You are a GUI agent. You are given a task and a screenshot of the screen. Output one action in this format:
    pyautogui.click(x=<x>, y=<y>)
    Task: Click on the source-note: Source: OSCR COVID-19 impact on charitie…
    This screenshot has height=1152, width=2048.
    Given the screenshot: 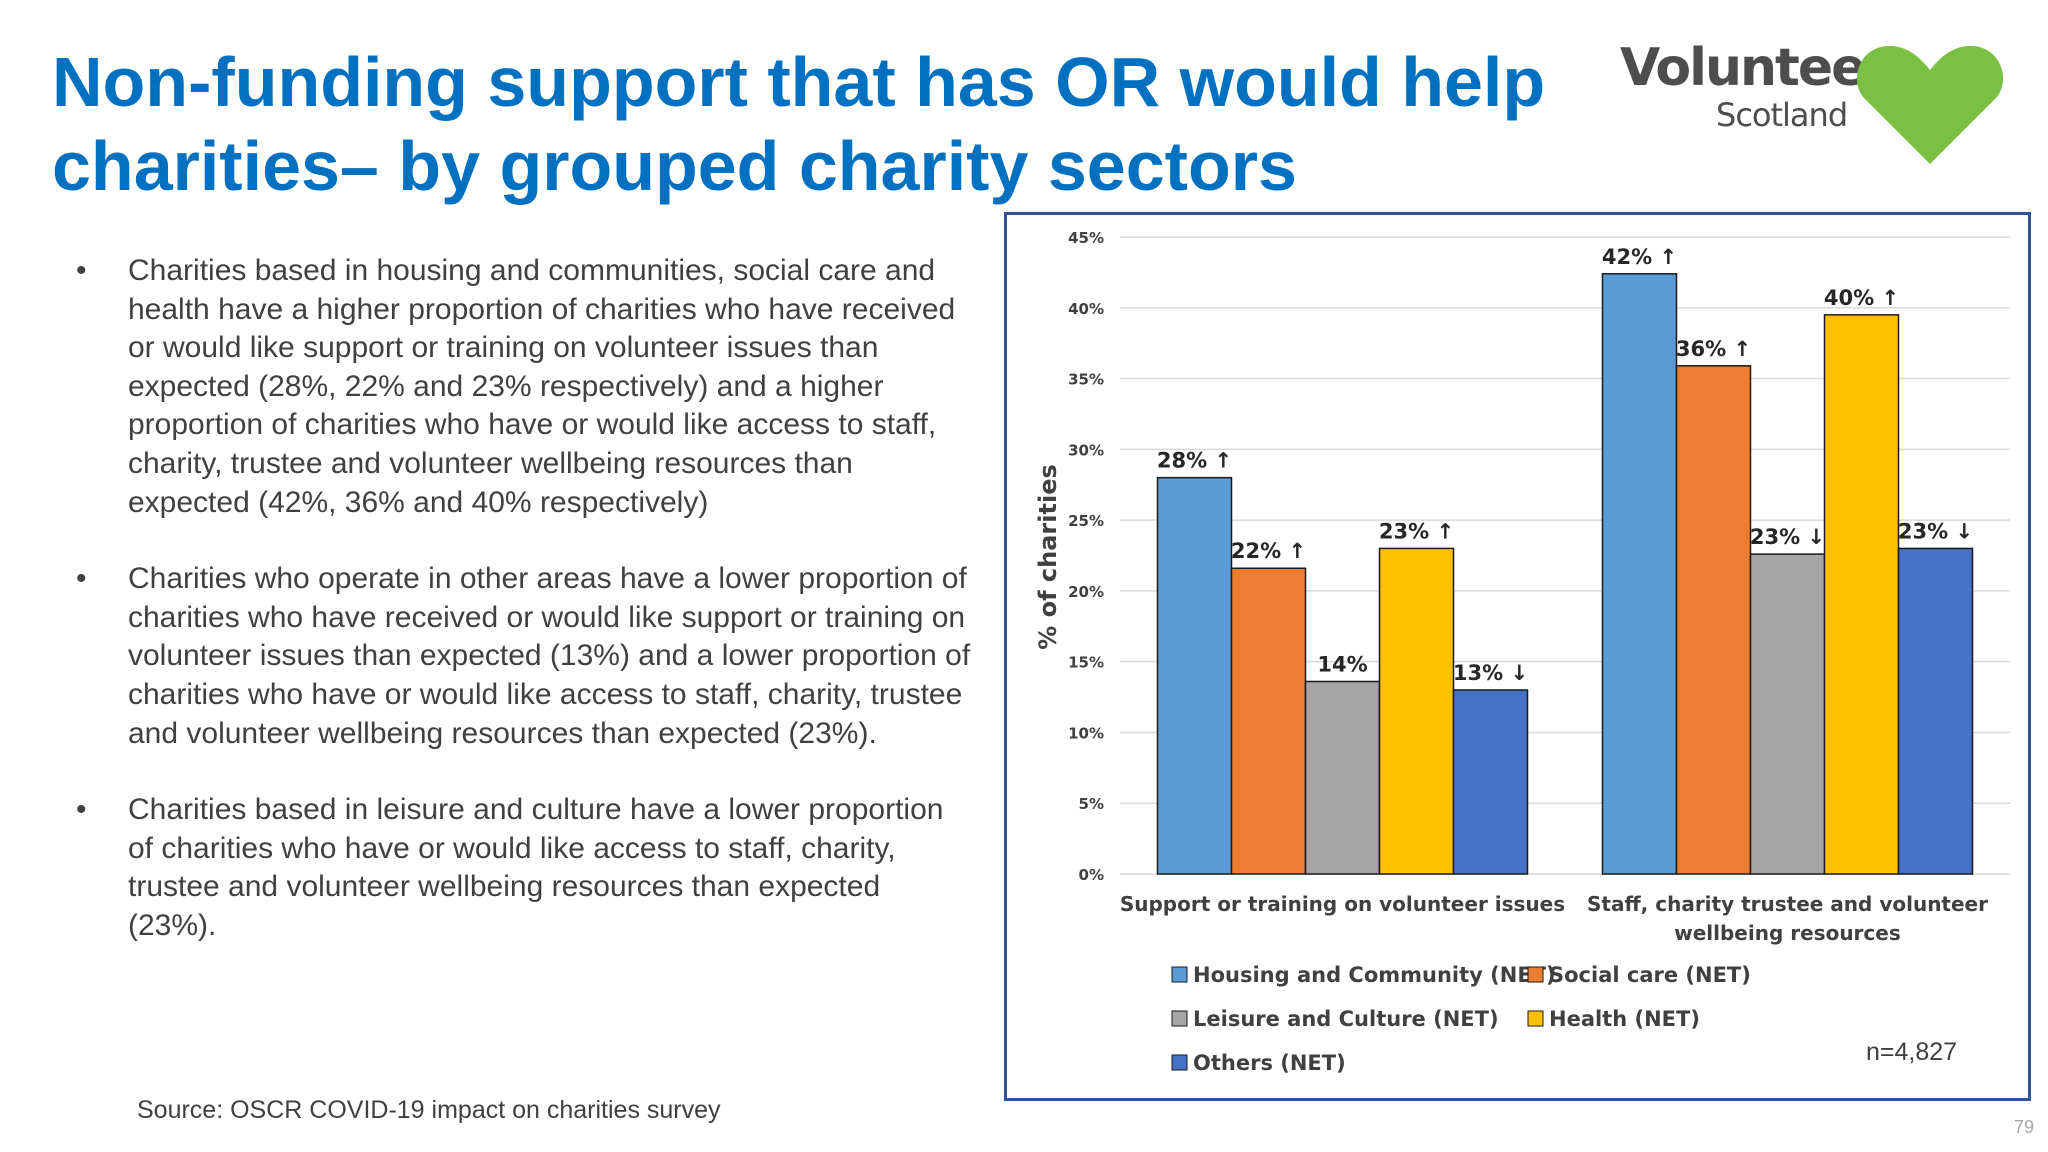 What is the action you would take?
    pyautogui.click(x=429, y=1110)
    